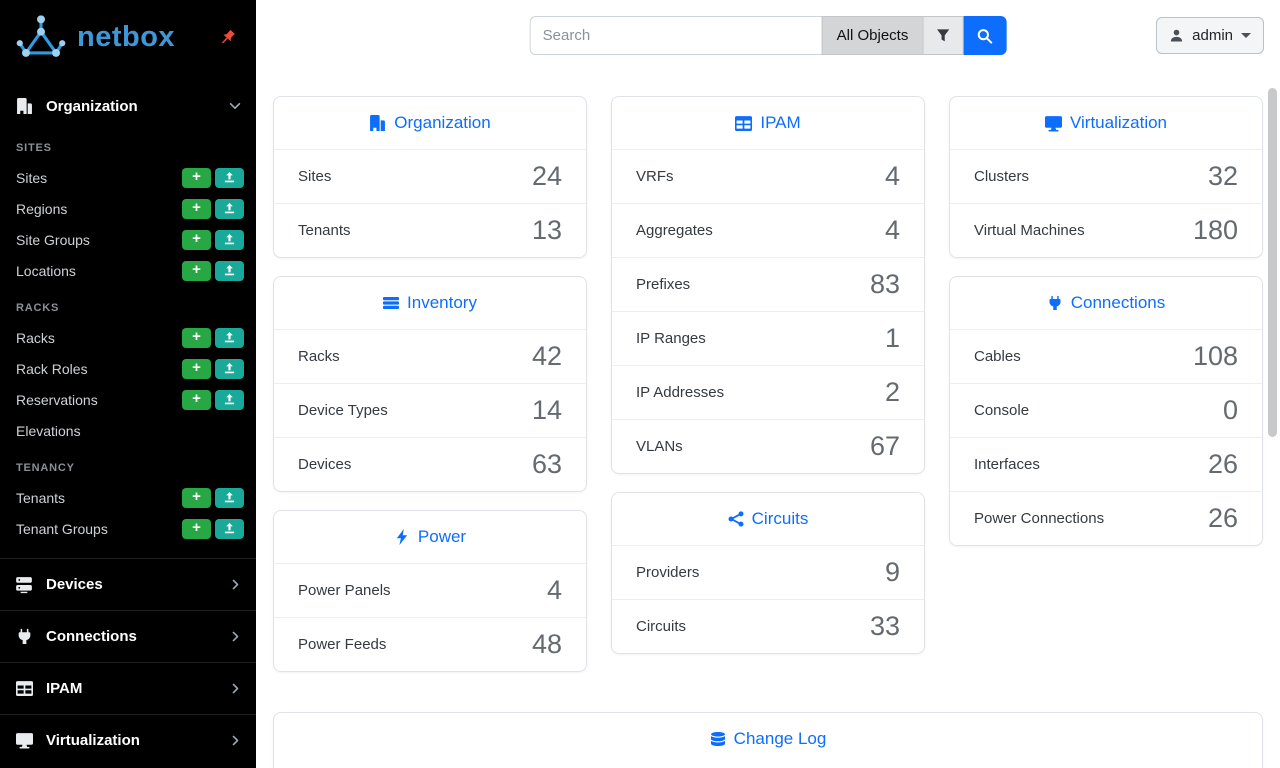 This screenshot has height=768, width=1280. Describe the element at coordinates (42, 208) in the screenshot. I see `sidebar-item-label: Regions` at that location.